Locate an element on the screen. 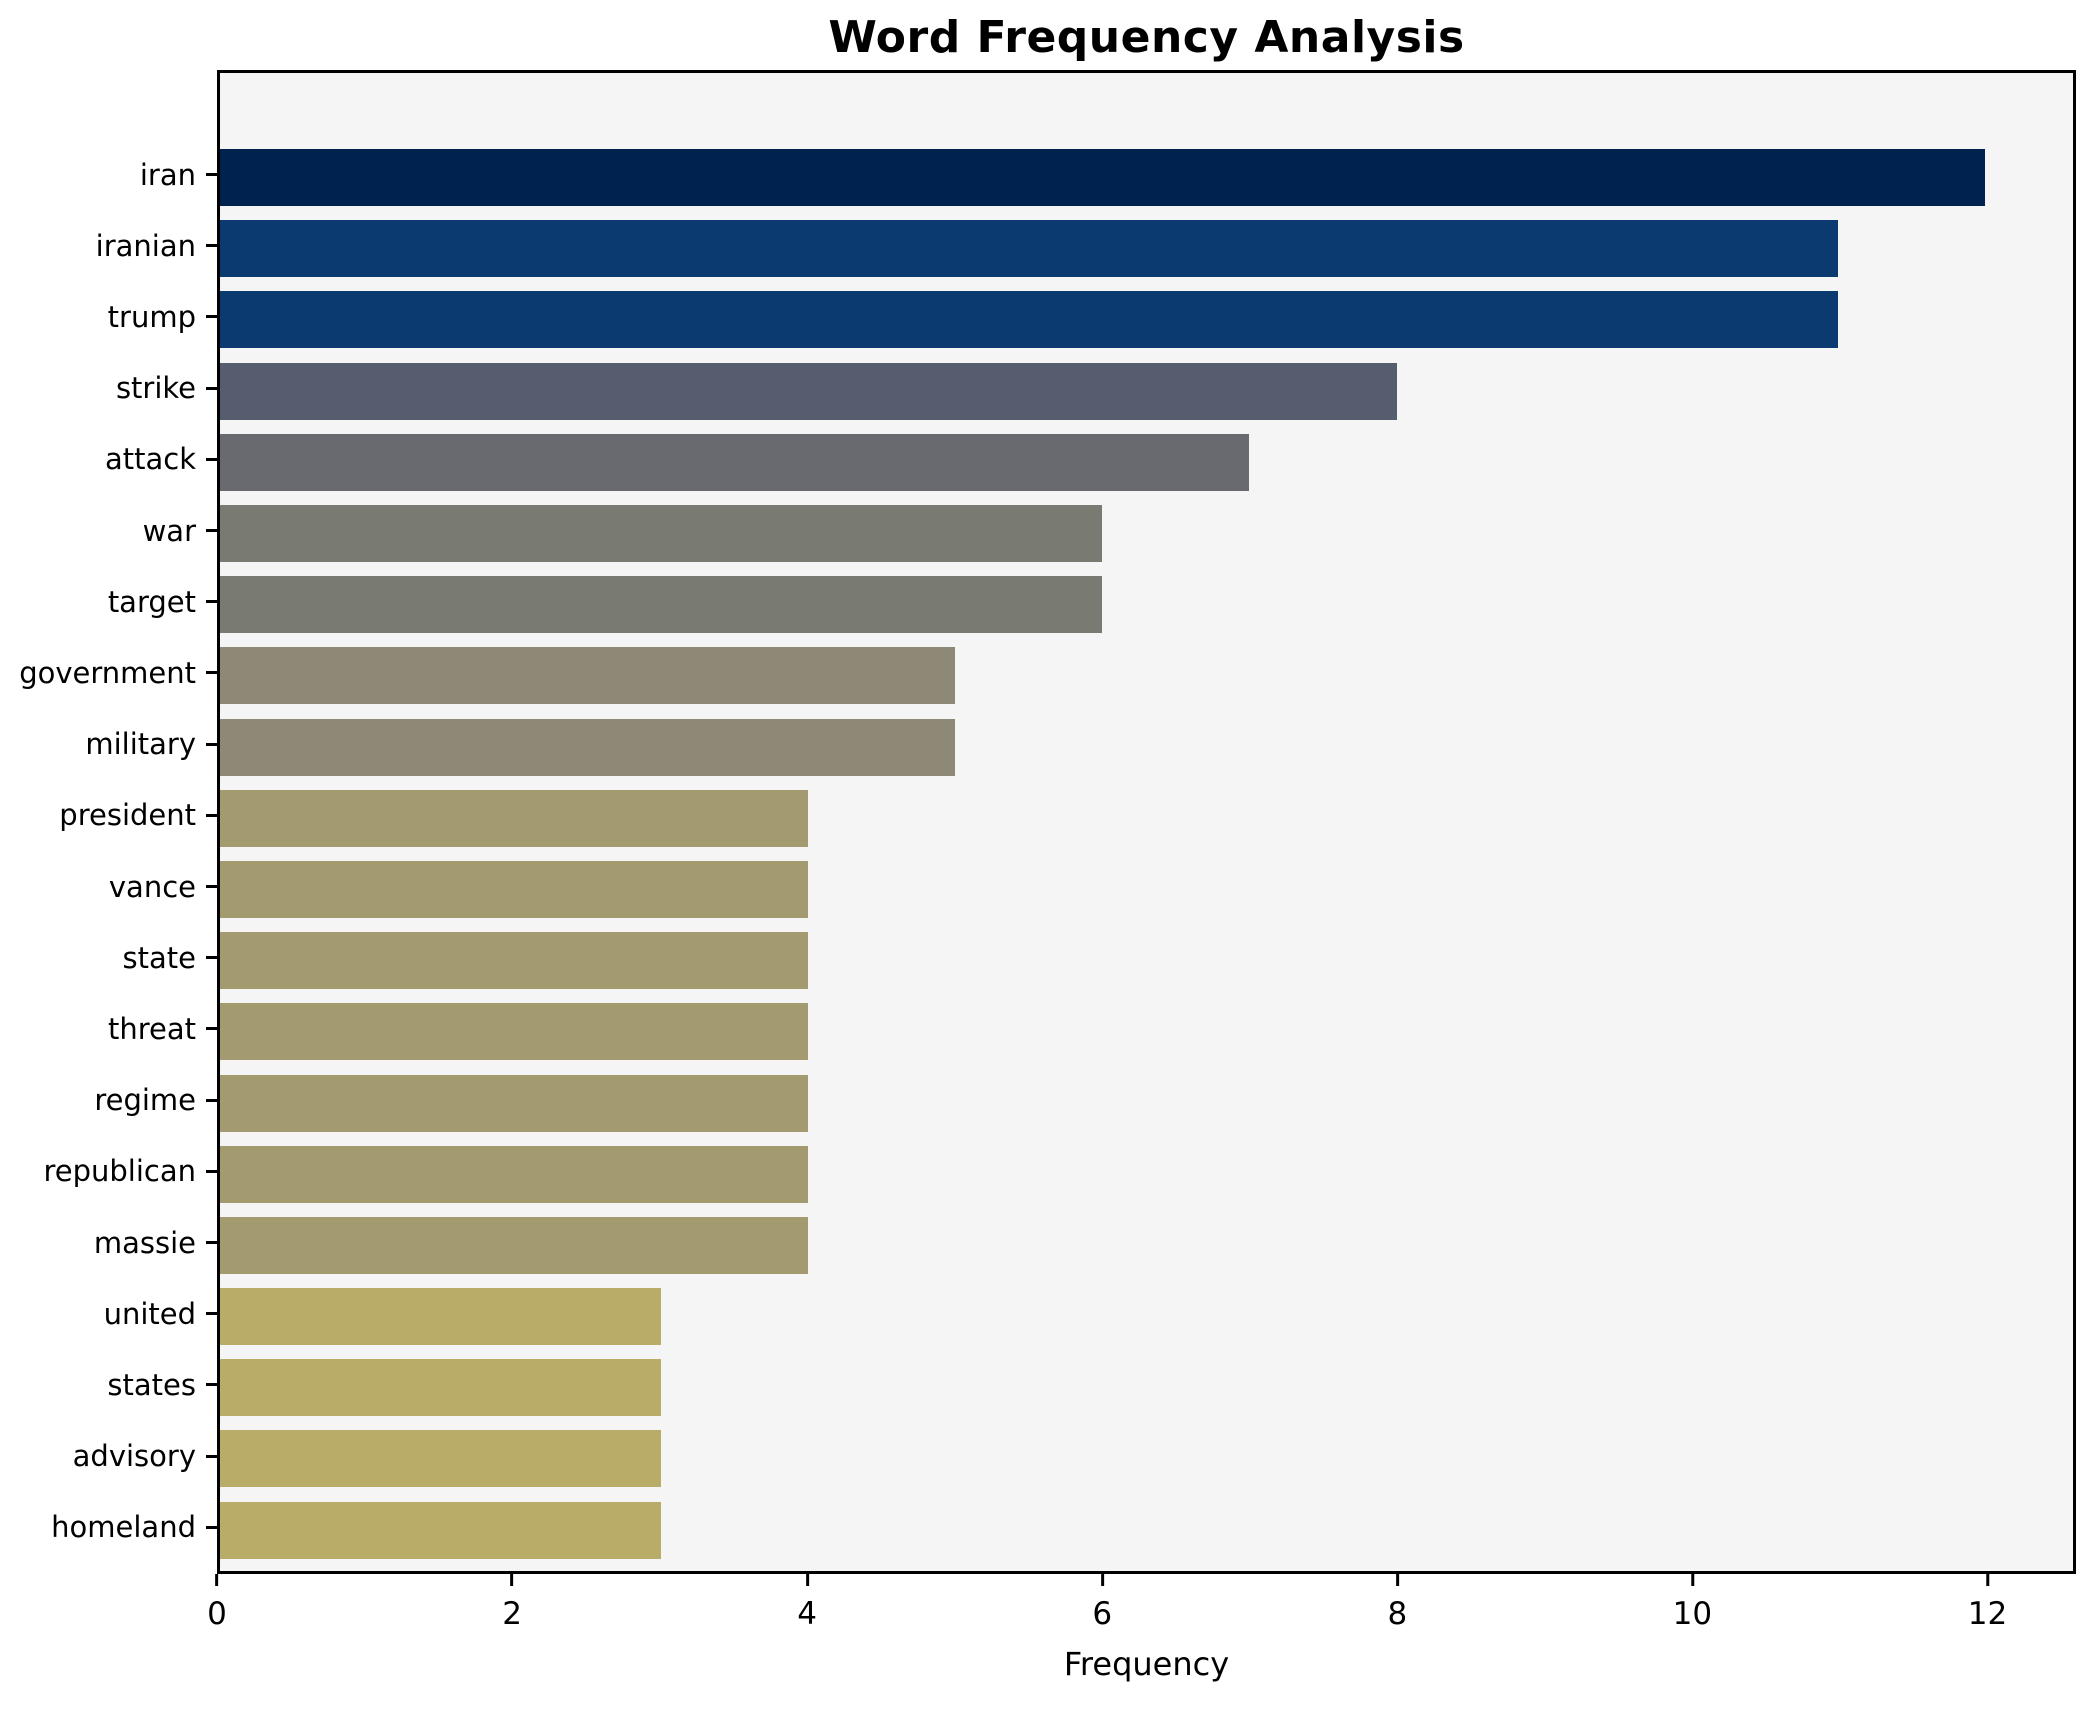  y-tick-label-massie: massie is located at coordinates (144, 1242).